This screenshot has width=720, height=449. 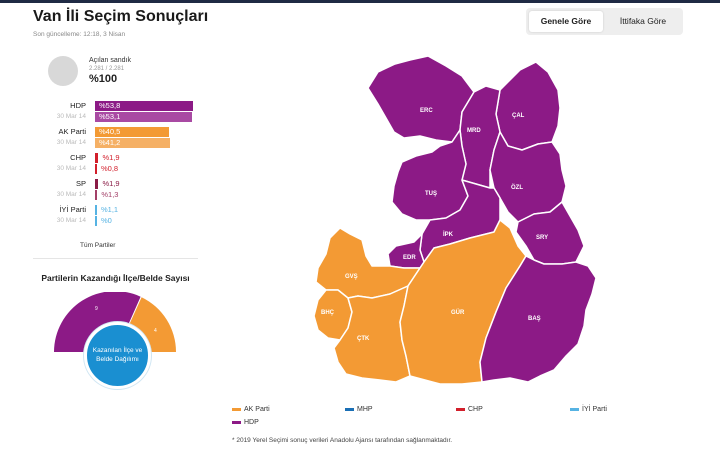 I want to click on label-gur: GÜR, so click(x=458, y=312).